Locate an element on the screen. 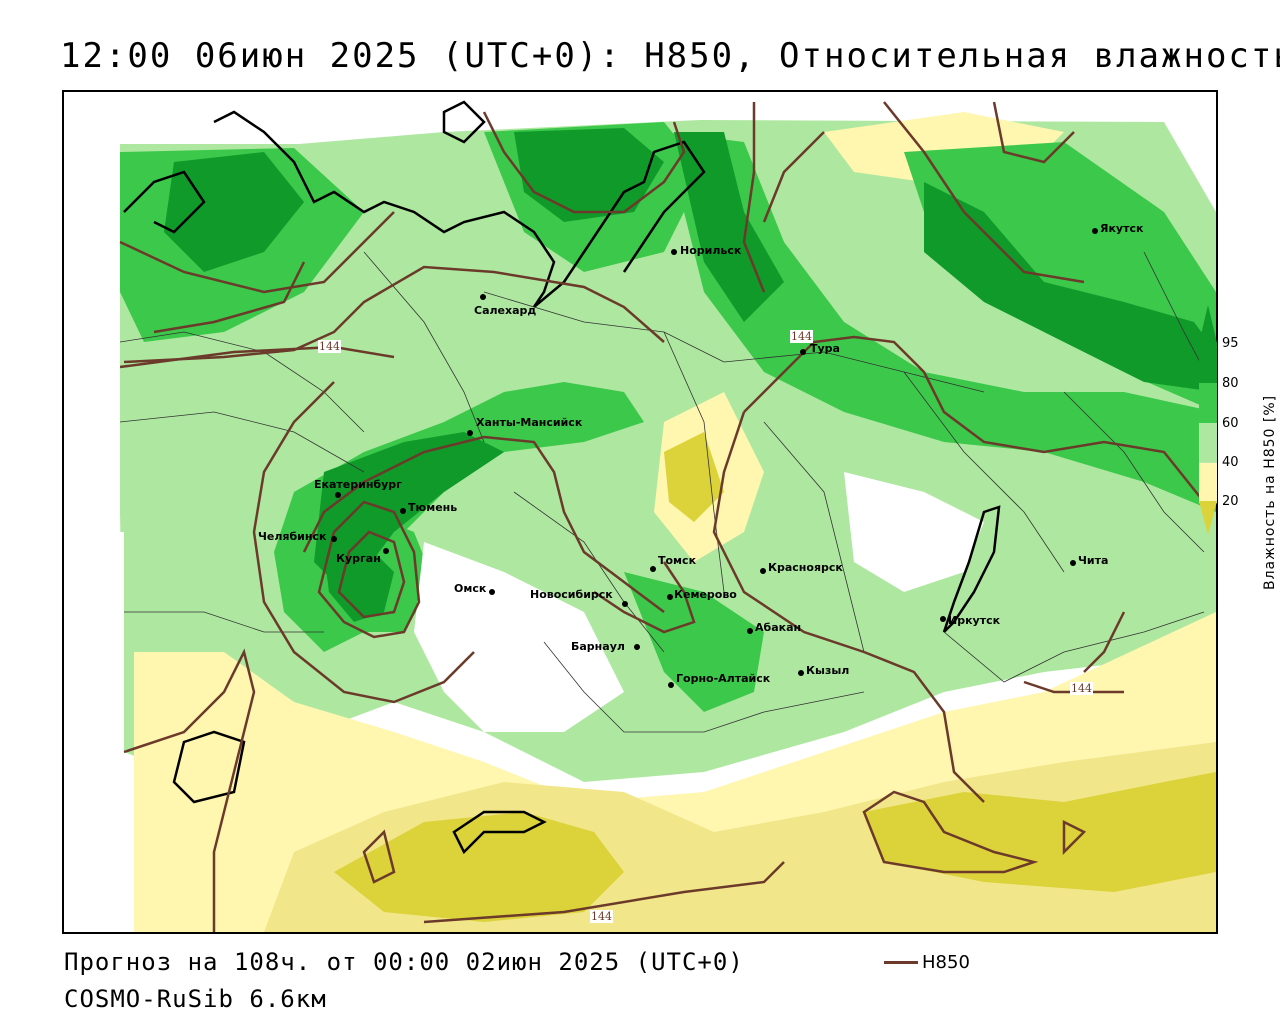  colorbar-tick-80: 80 is located at coordinates (1230, 383).